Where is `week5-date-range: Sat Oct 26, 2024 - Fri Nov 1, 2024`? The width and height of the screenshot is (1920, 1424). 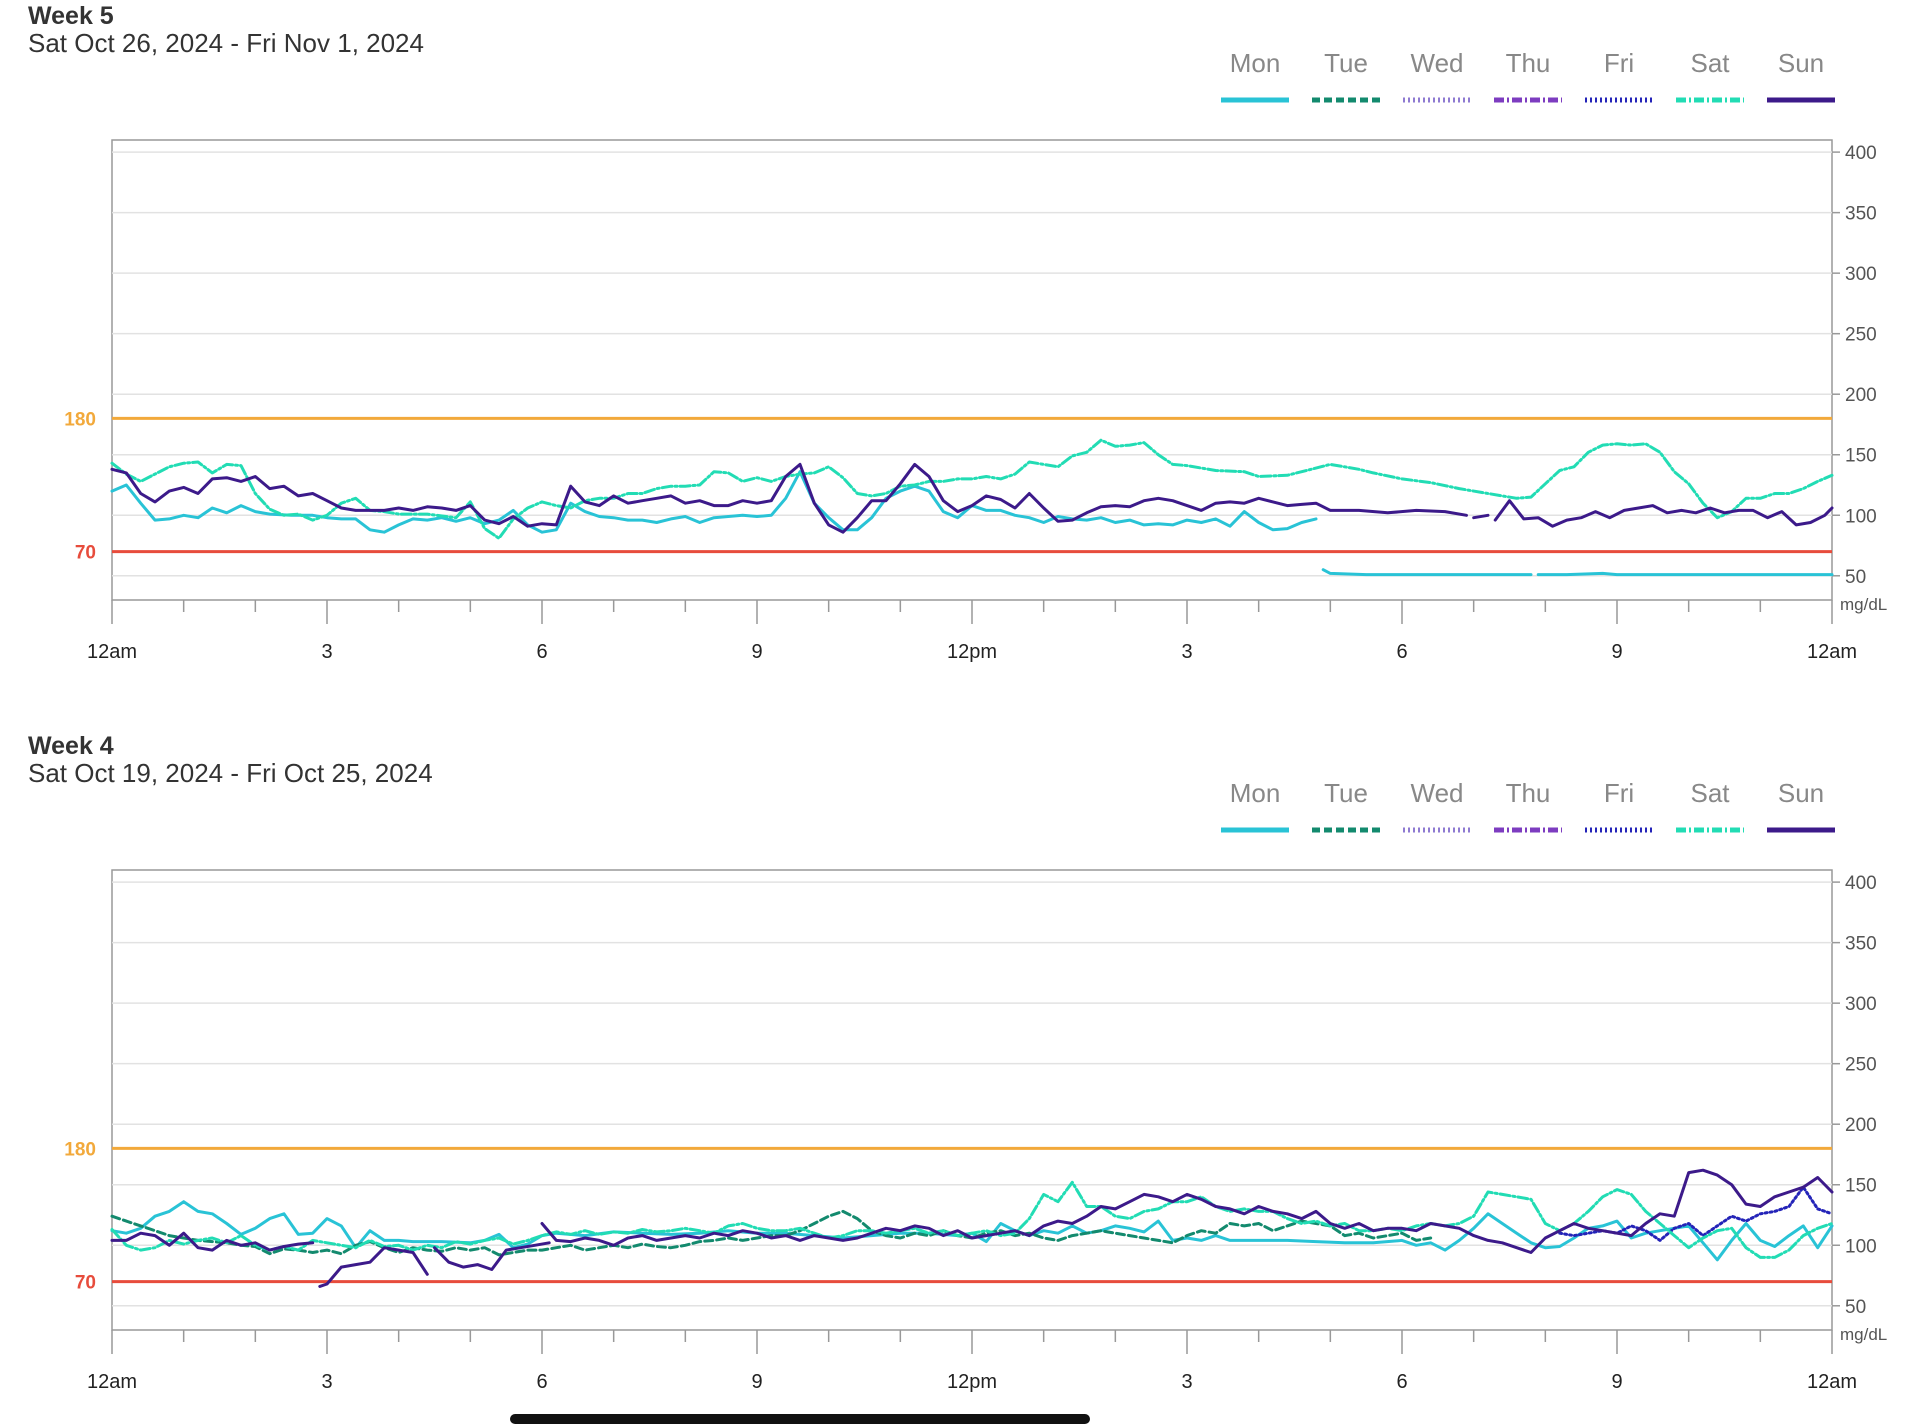 week5-date-range: Sat Oct 26, 2024 - Fri Nov 1, 2024 is located at coordinates (226, 43).